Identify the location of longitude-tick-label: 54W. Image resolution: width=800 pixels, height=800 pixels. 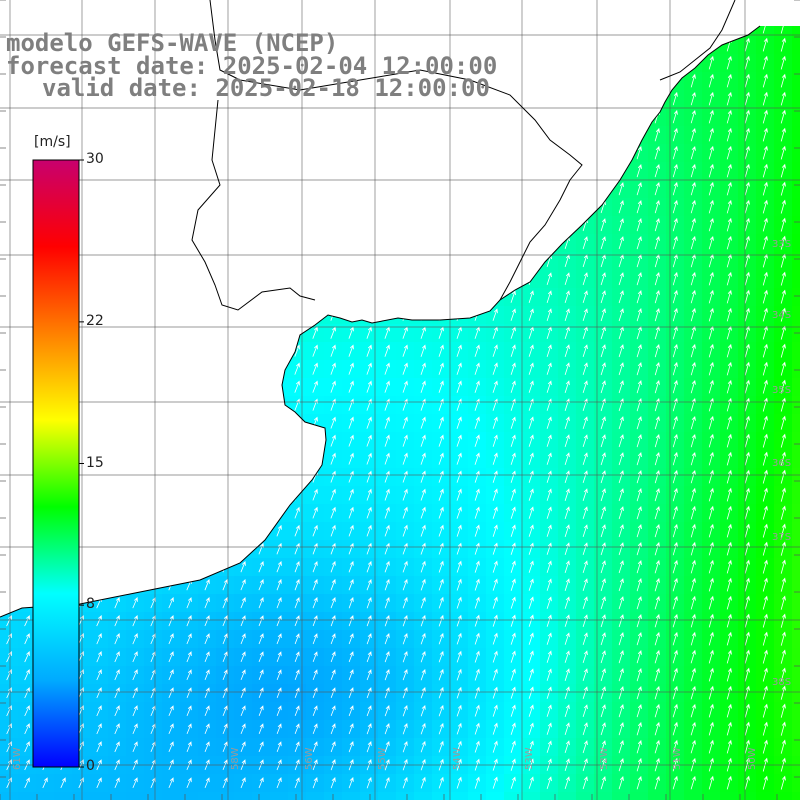
(457, 758).